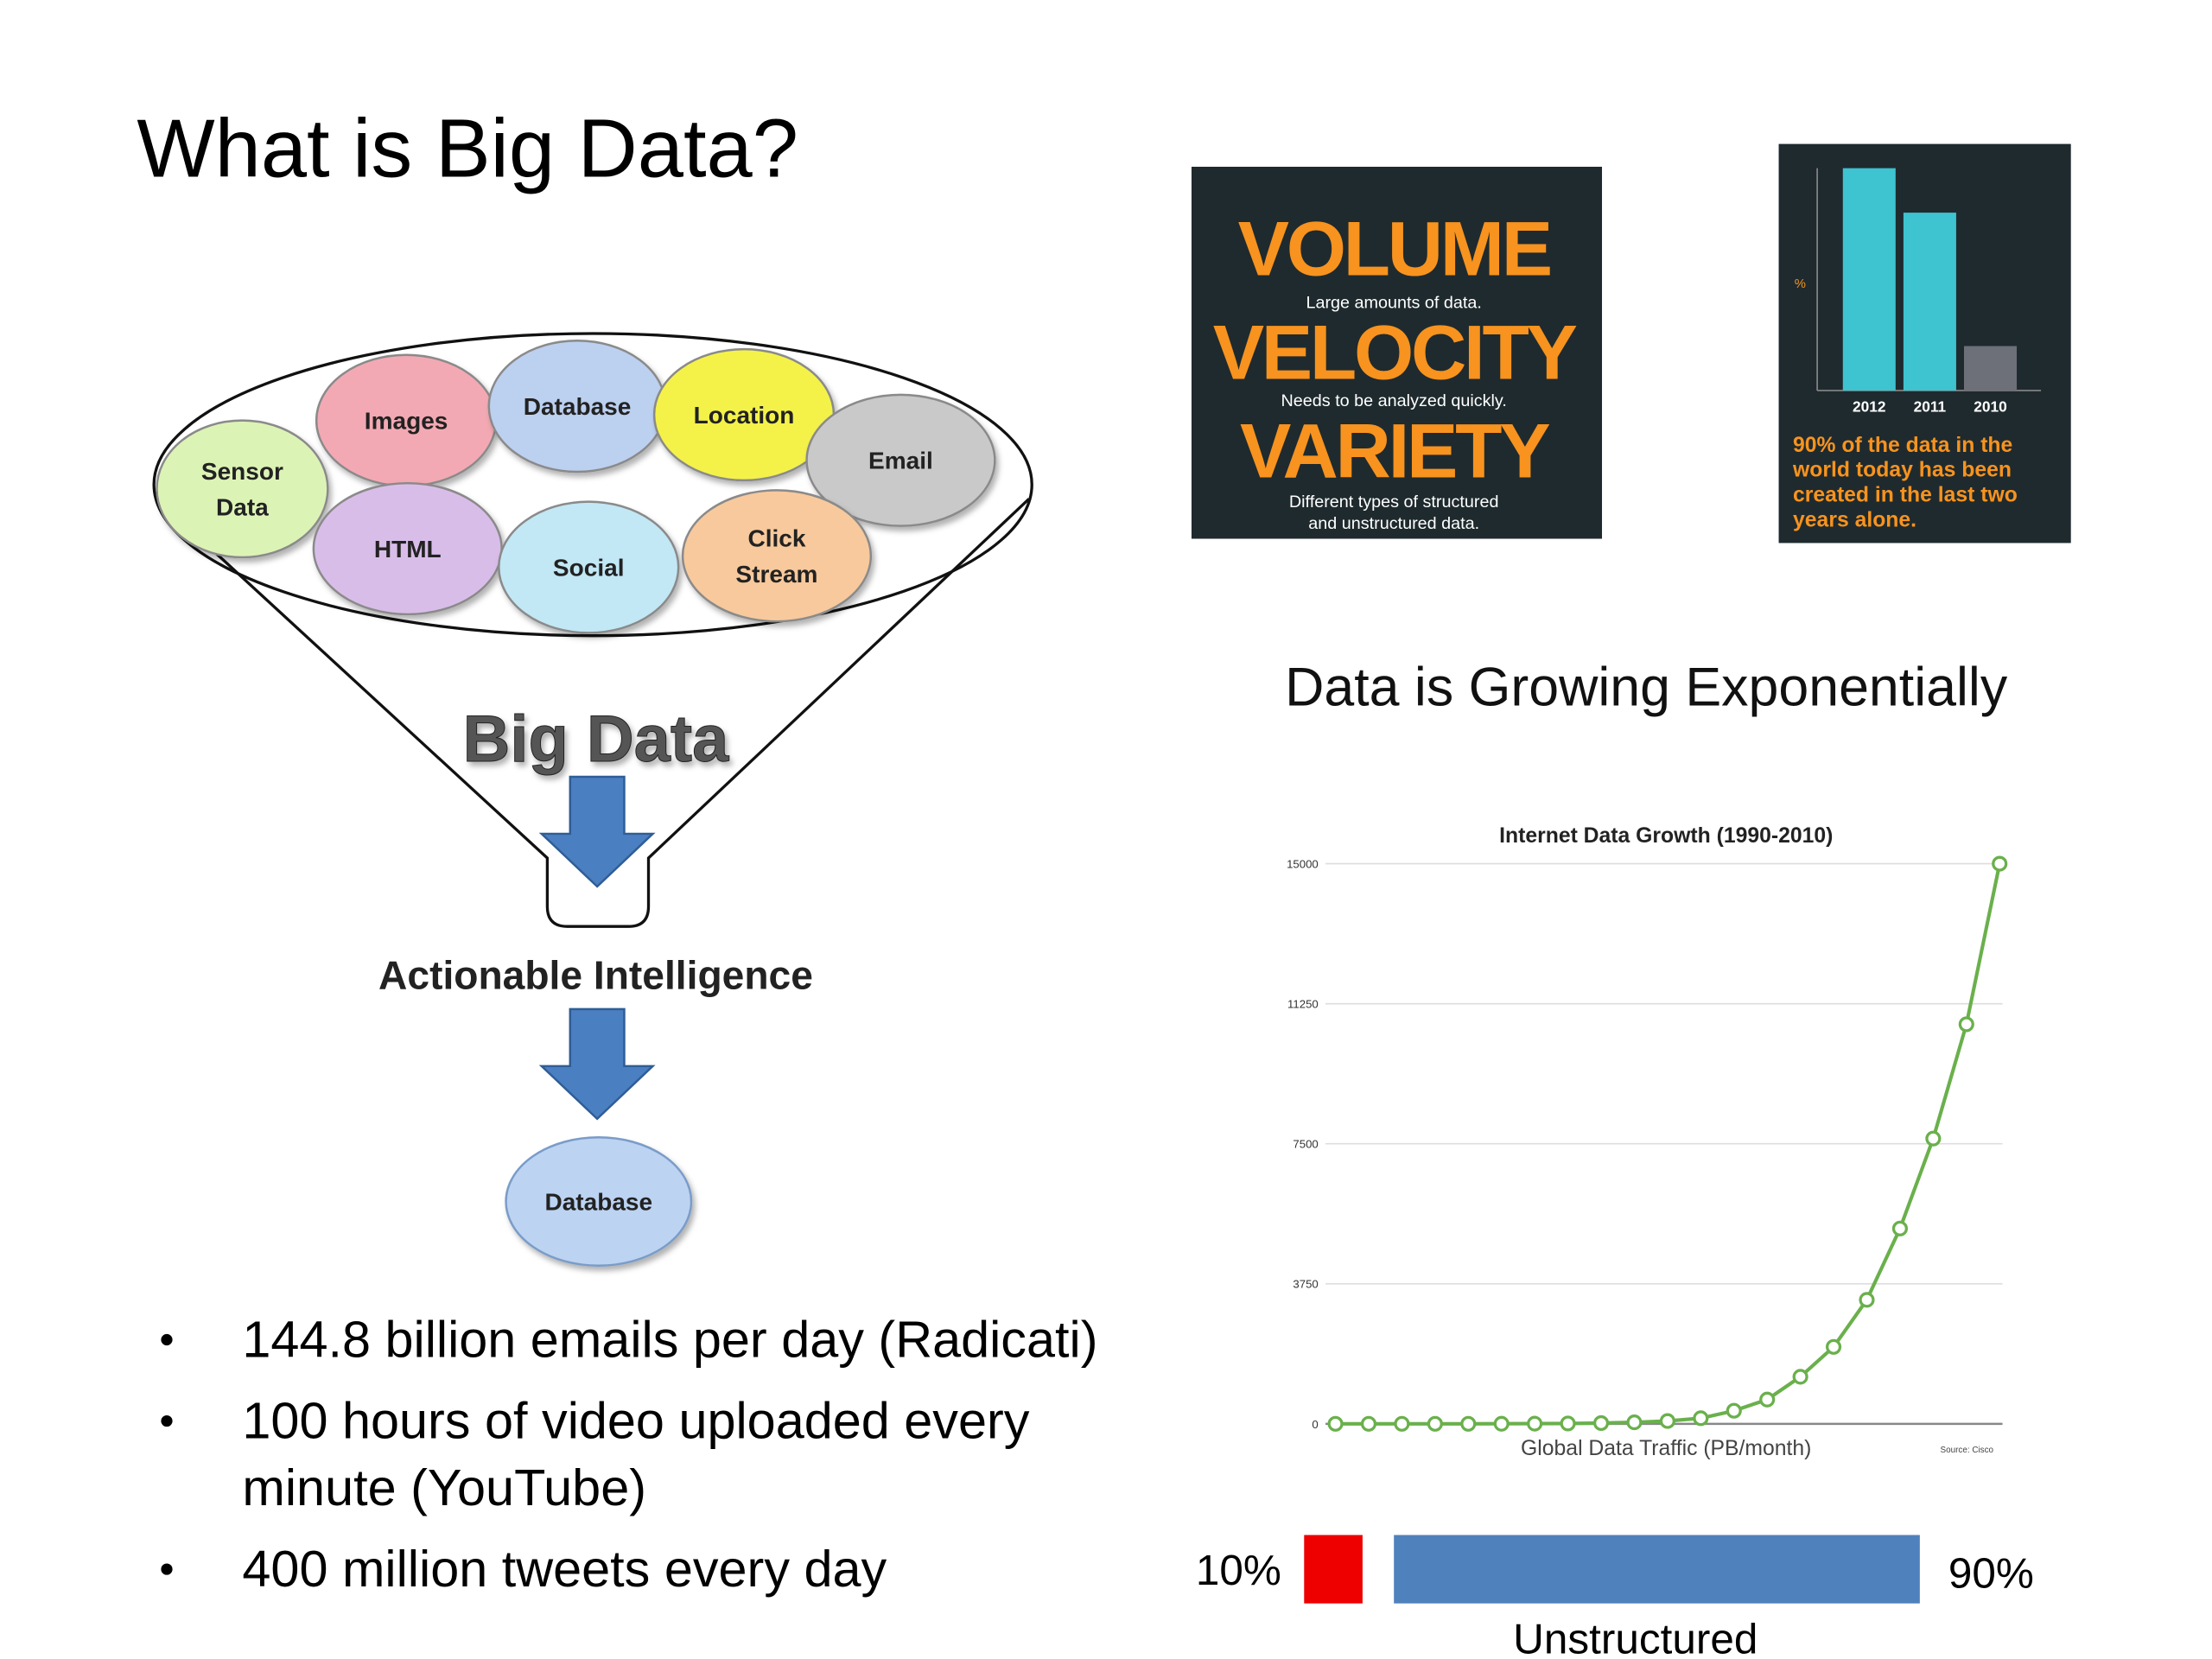 Image resolution: width=2212 pixels, height=1659 pixels. Describe the element at coordinates (1394, 400) in the screenshot. I see `v-caption: Needs to be analyzed quickly.` at that location.